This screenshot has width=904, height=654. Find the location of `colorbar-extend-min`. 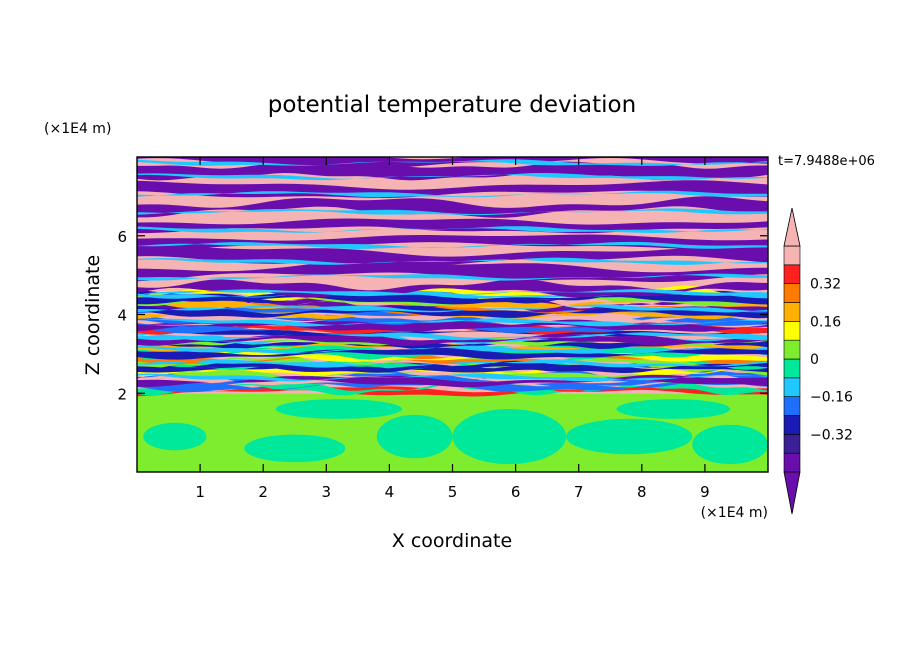

colorbar-extend-min is located at coordinates (792, 493).